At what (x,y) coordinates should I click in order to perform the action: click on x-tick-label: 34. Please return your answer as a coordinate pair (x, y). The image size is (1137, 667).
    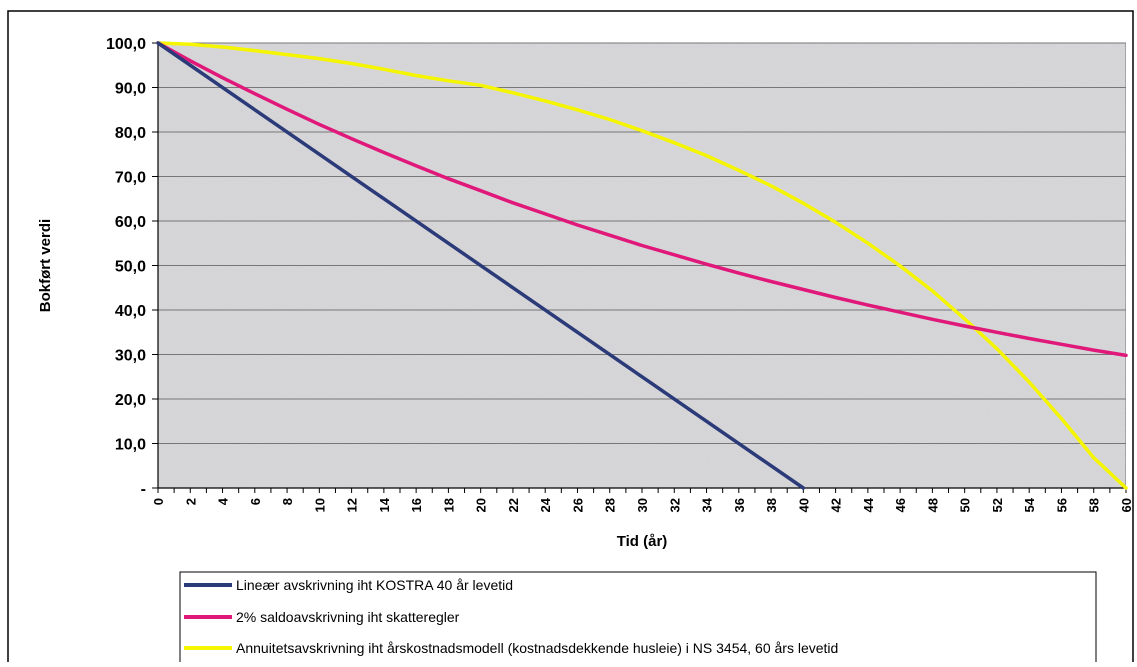
    Looking at the image, I should click on (707, 504).